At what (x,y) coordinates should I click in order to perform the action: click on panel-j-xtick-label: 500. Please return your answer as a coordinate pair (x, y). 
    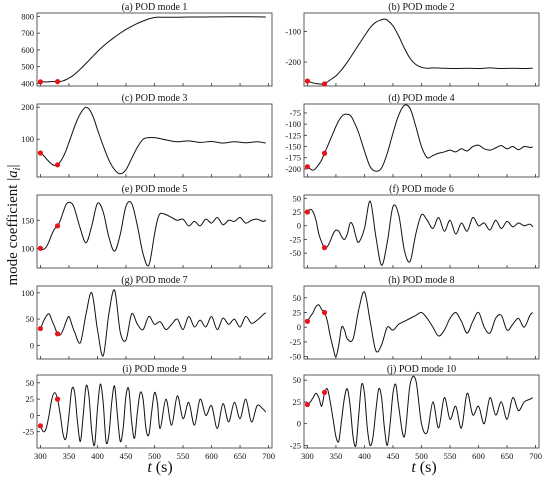
    Looking at the image, I should click on (421, 456).